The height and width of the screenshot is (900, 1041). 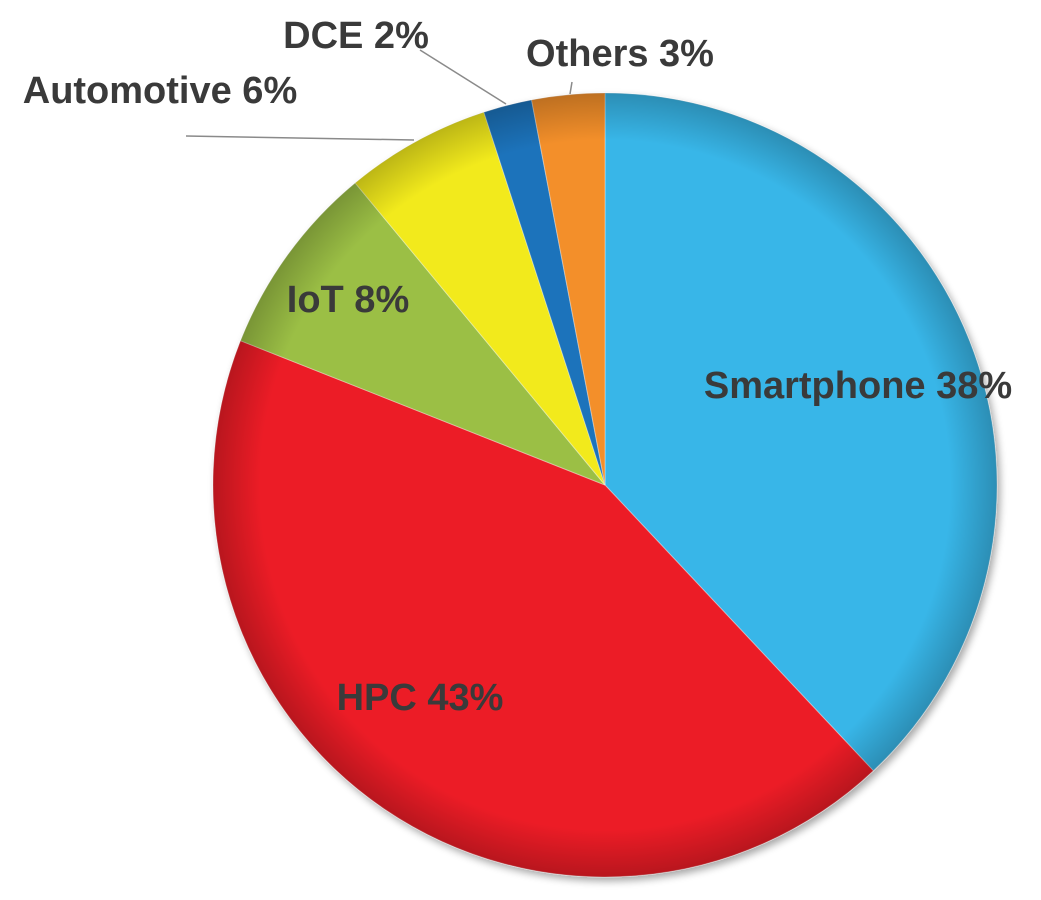 What do you see at coordinates (571, 88) in the screenshot?
I see `leader-line-others` at bounding box center [571, 88].